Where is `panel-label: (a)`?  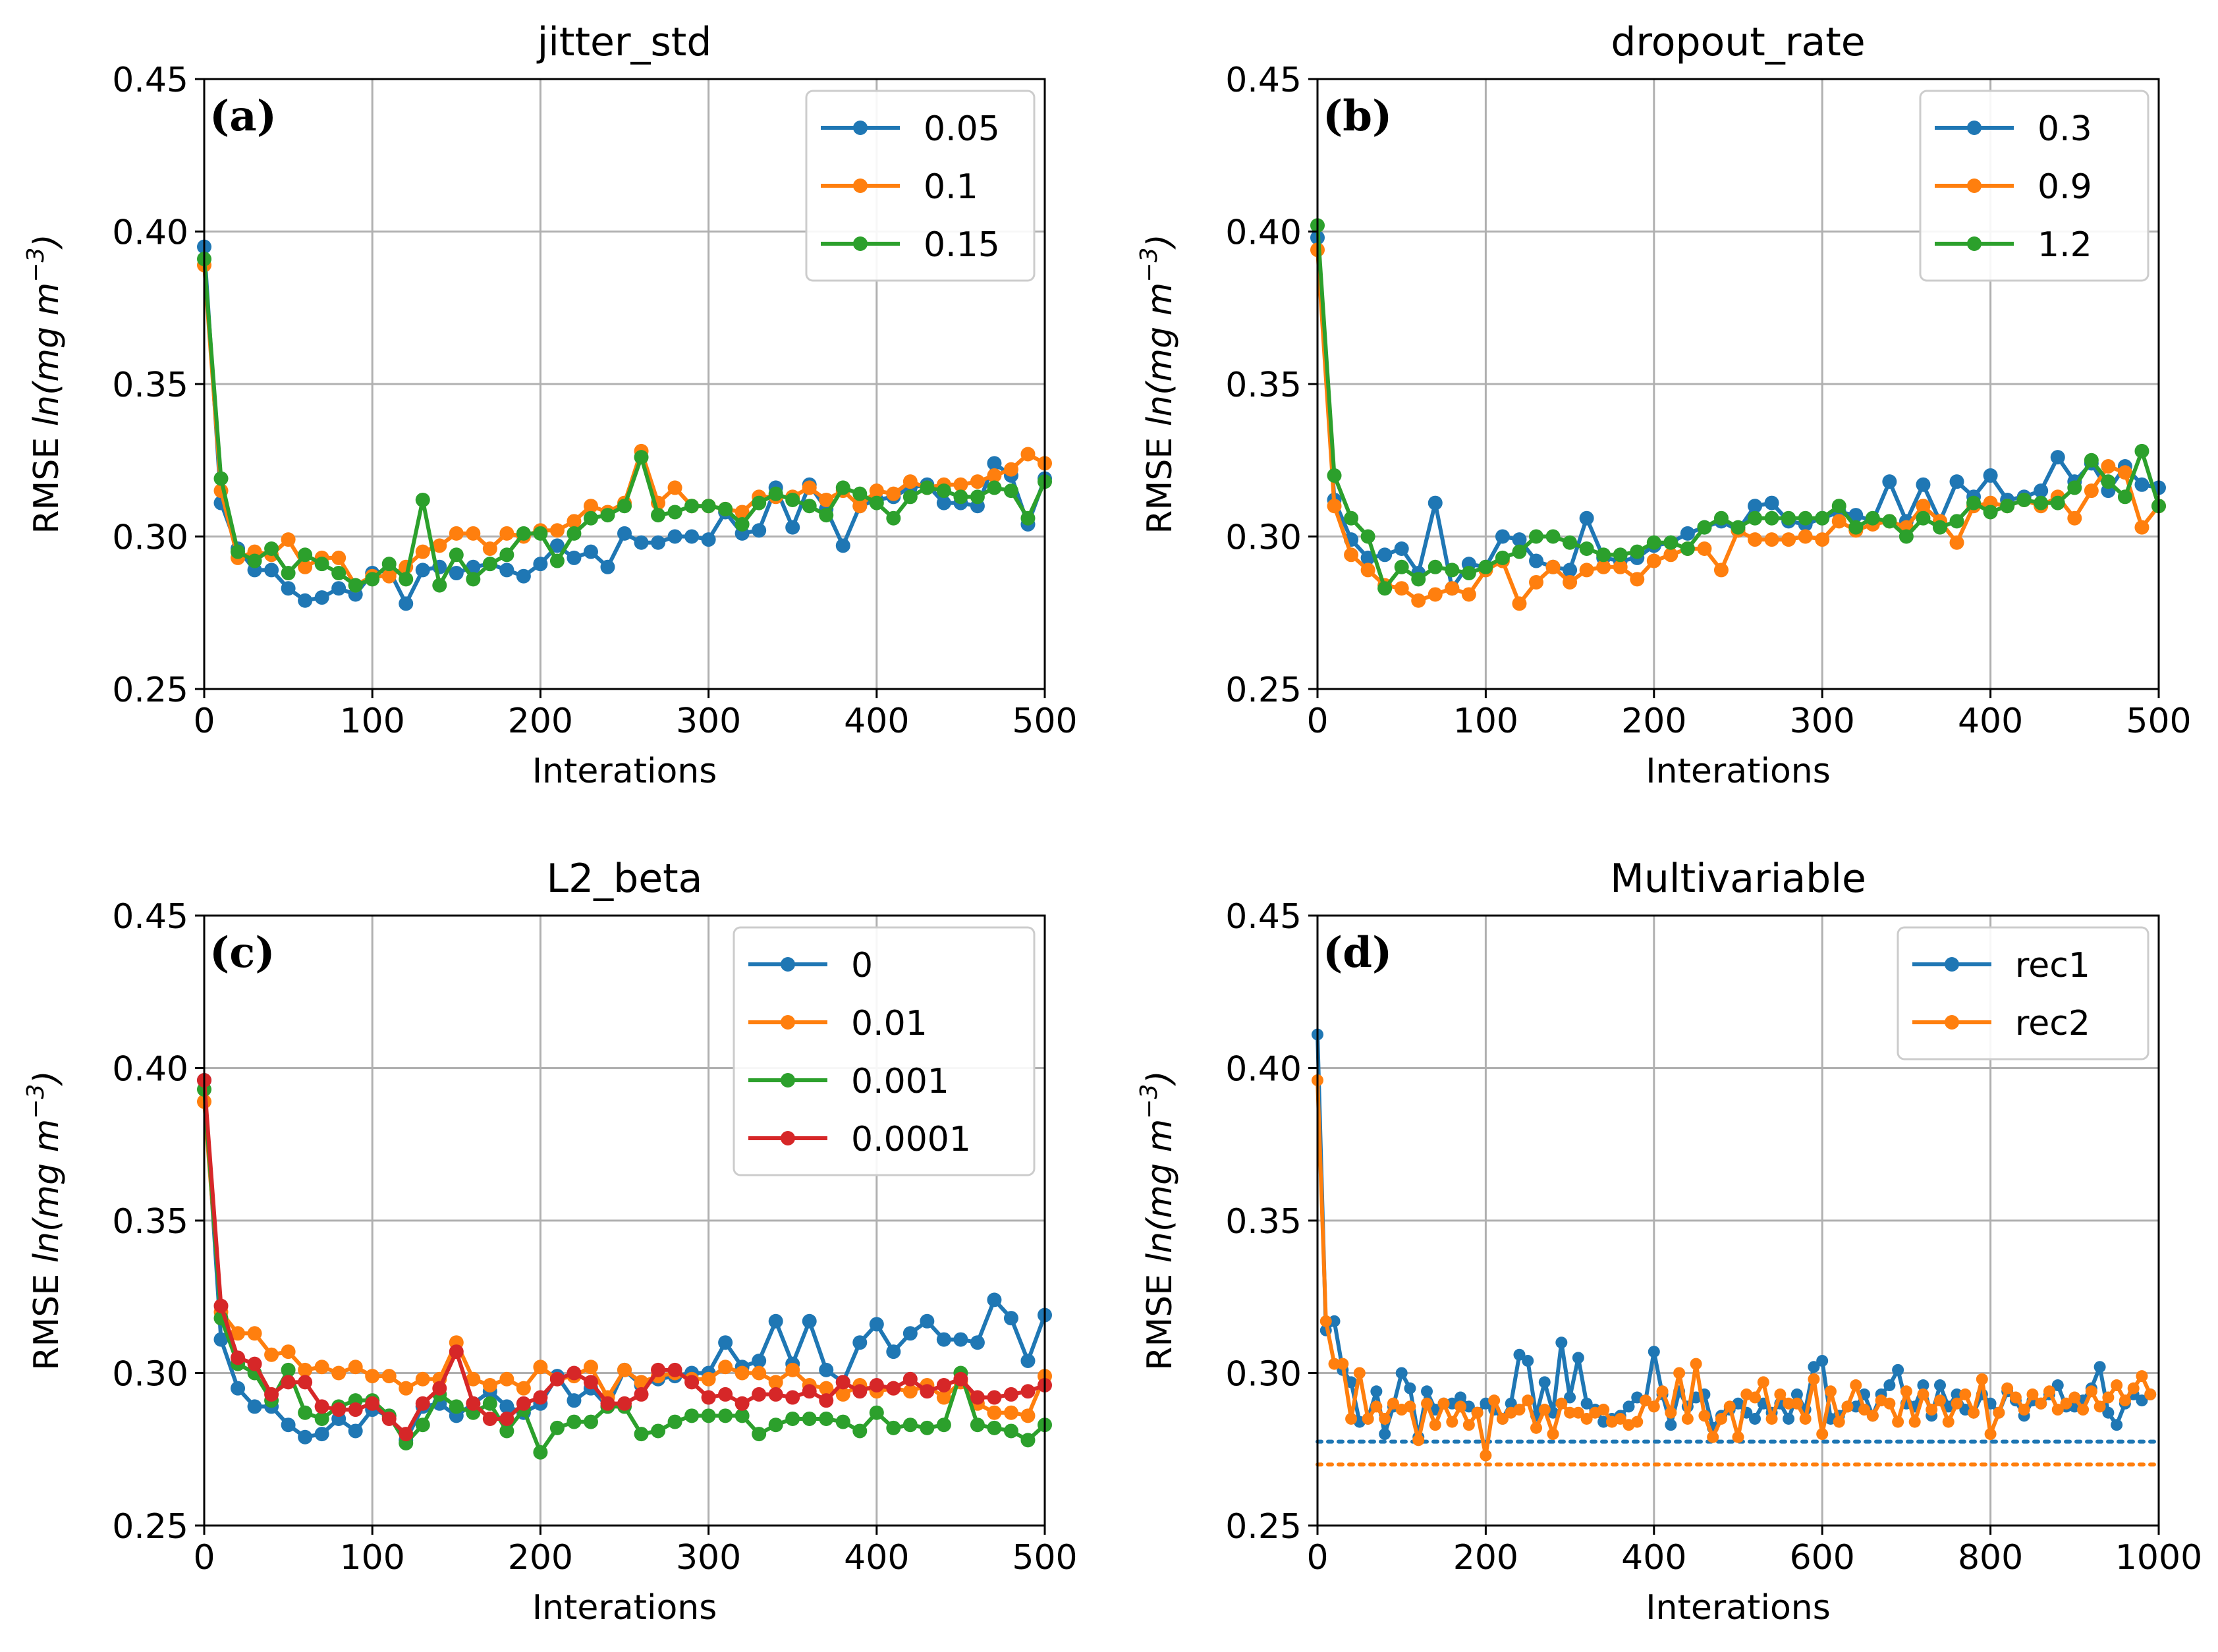
panel-label: (a) is located at coordinates (243, 116).